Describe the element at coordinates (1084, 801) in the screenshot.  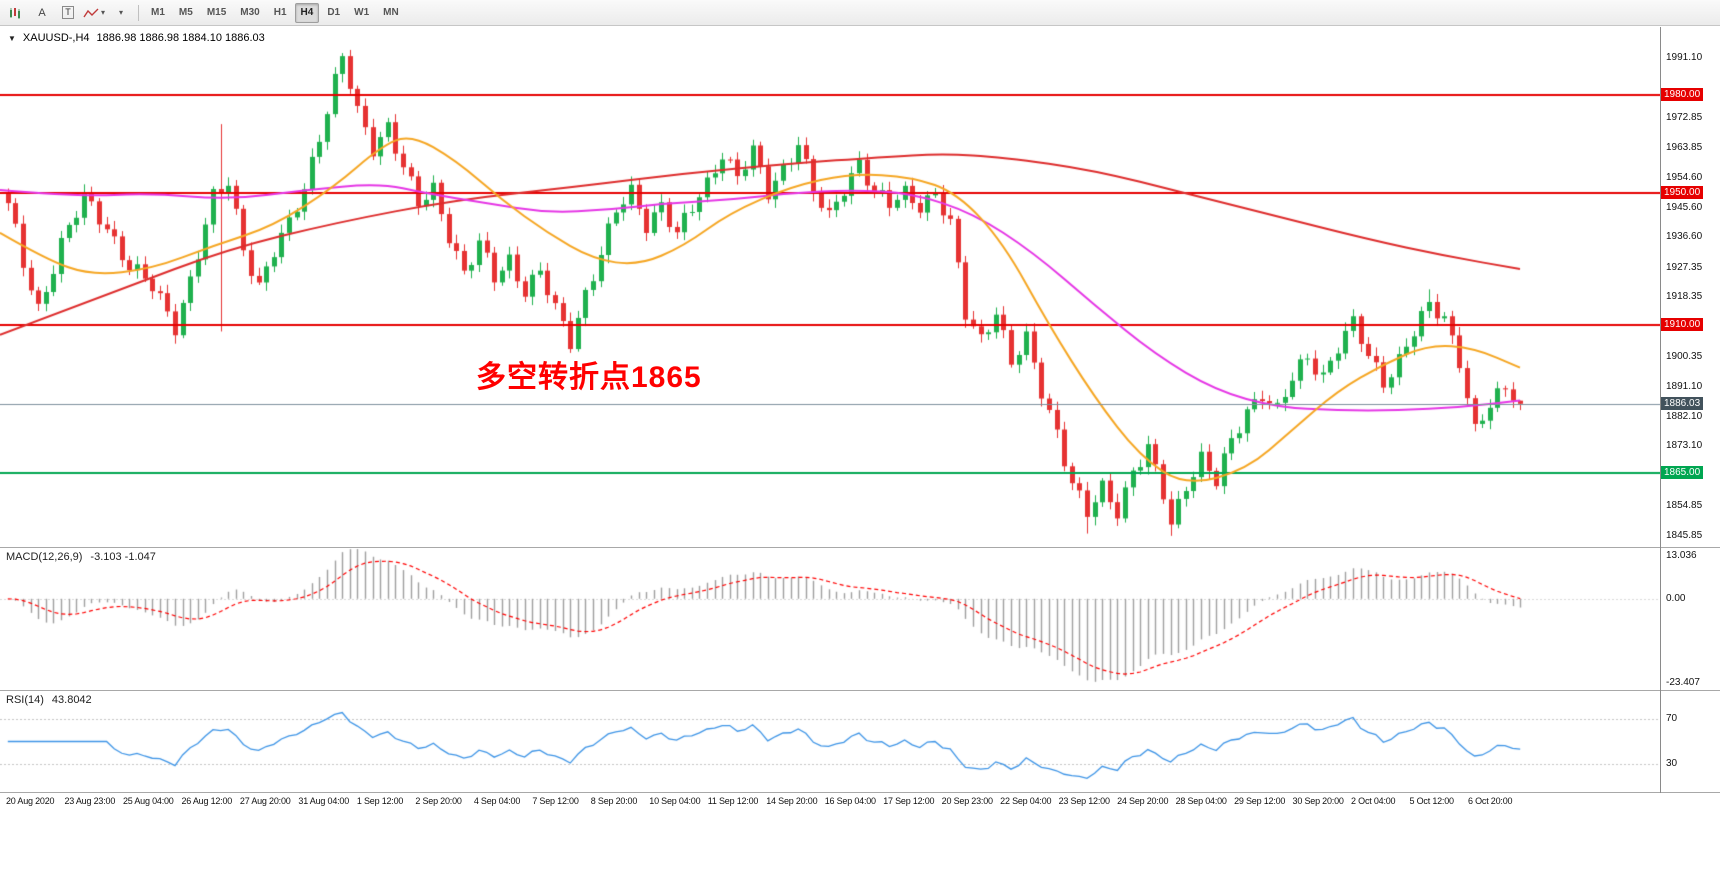
I see `time-label: 23 Sep 12:00` at that location.